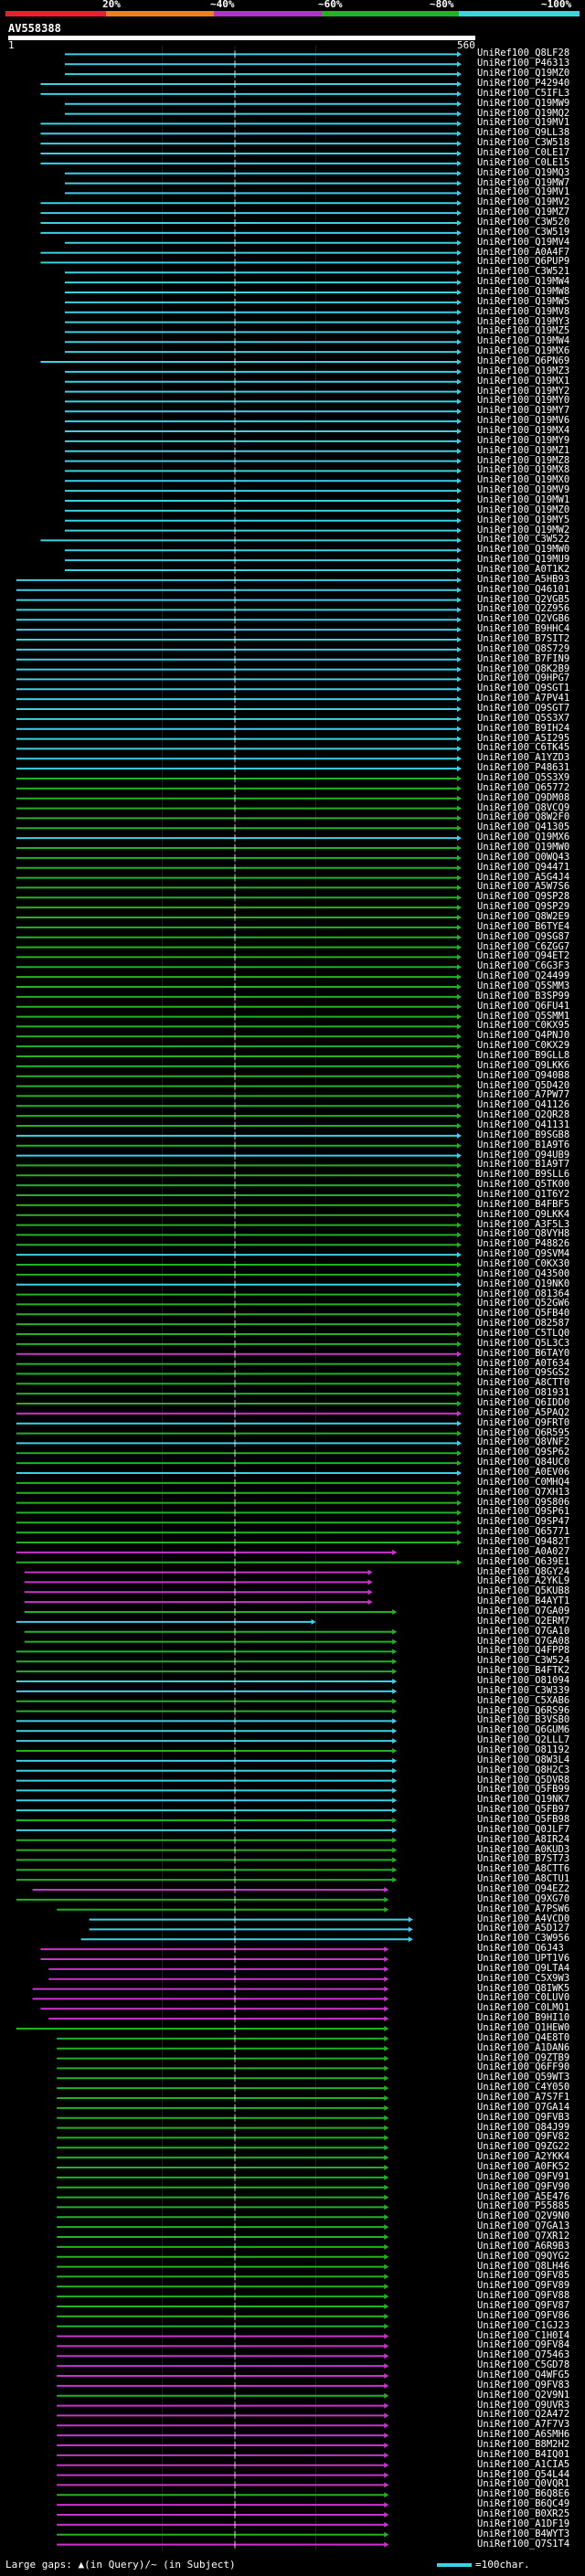  What do you see at coordinates (523, 1046) in the screenshot?
I see `hit-label: UniRef100_C0KX29` at bounding box center [523, 1046].